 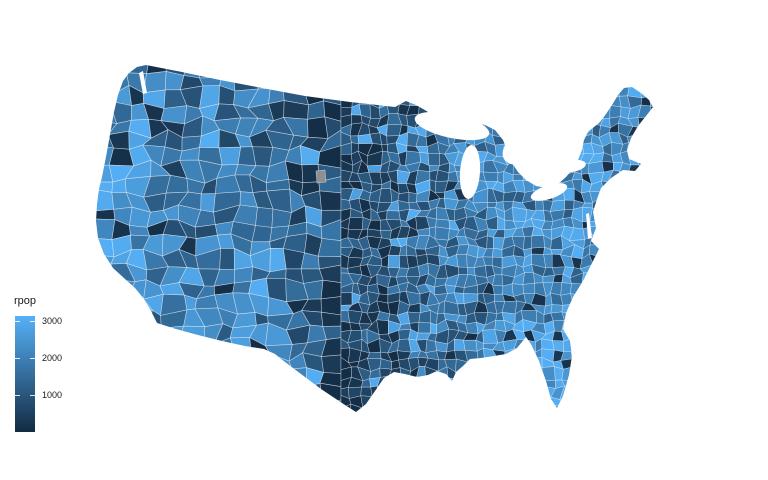 I want to click on lake-huron, so click(x=518, y=151).